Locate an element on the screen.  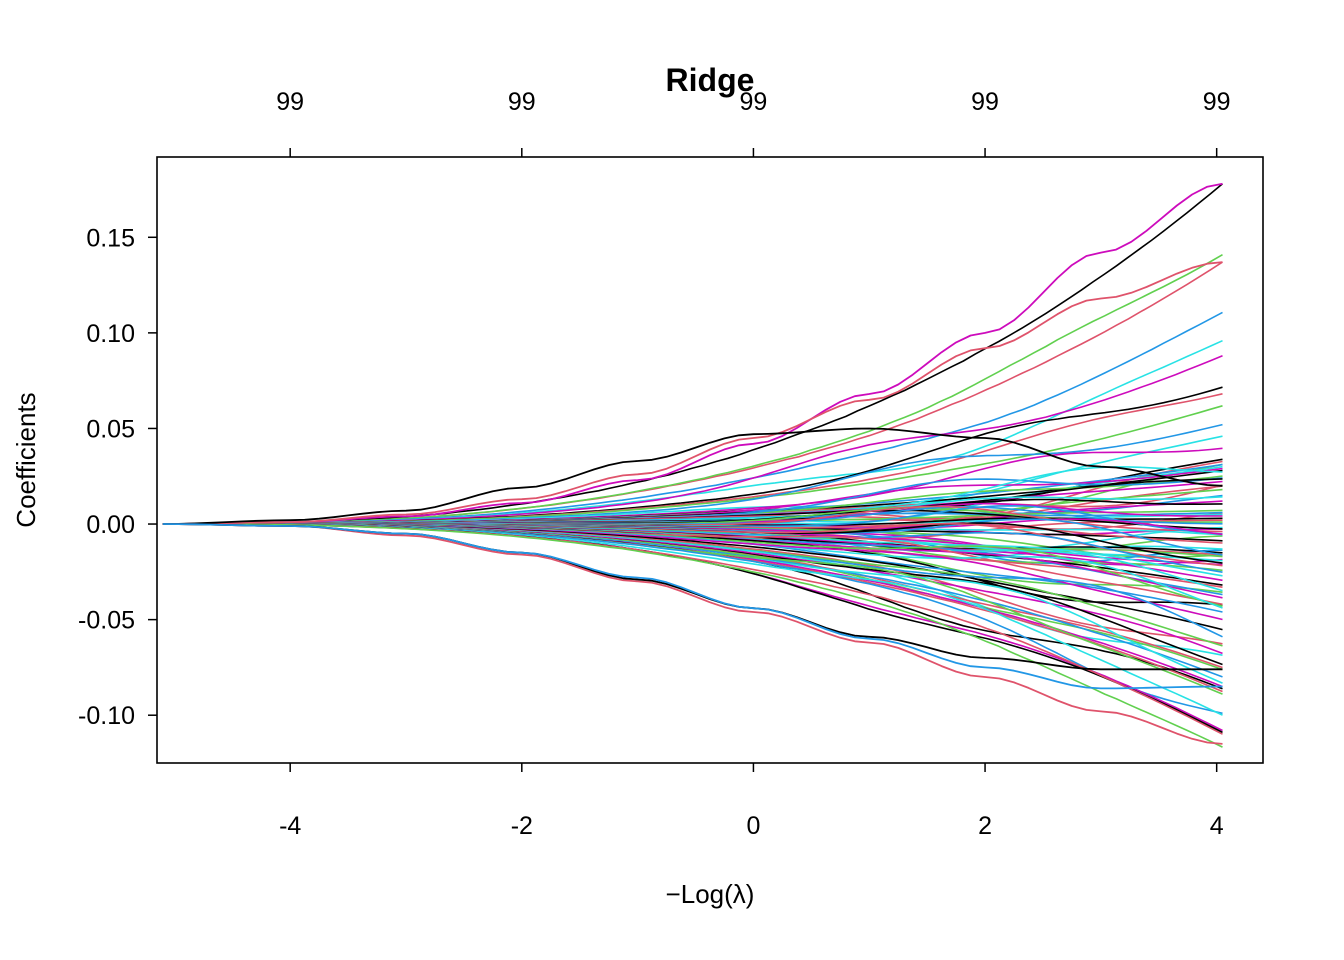
x-tick-label: 4 is located at coordinates (1217, 826).